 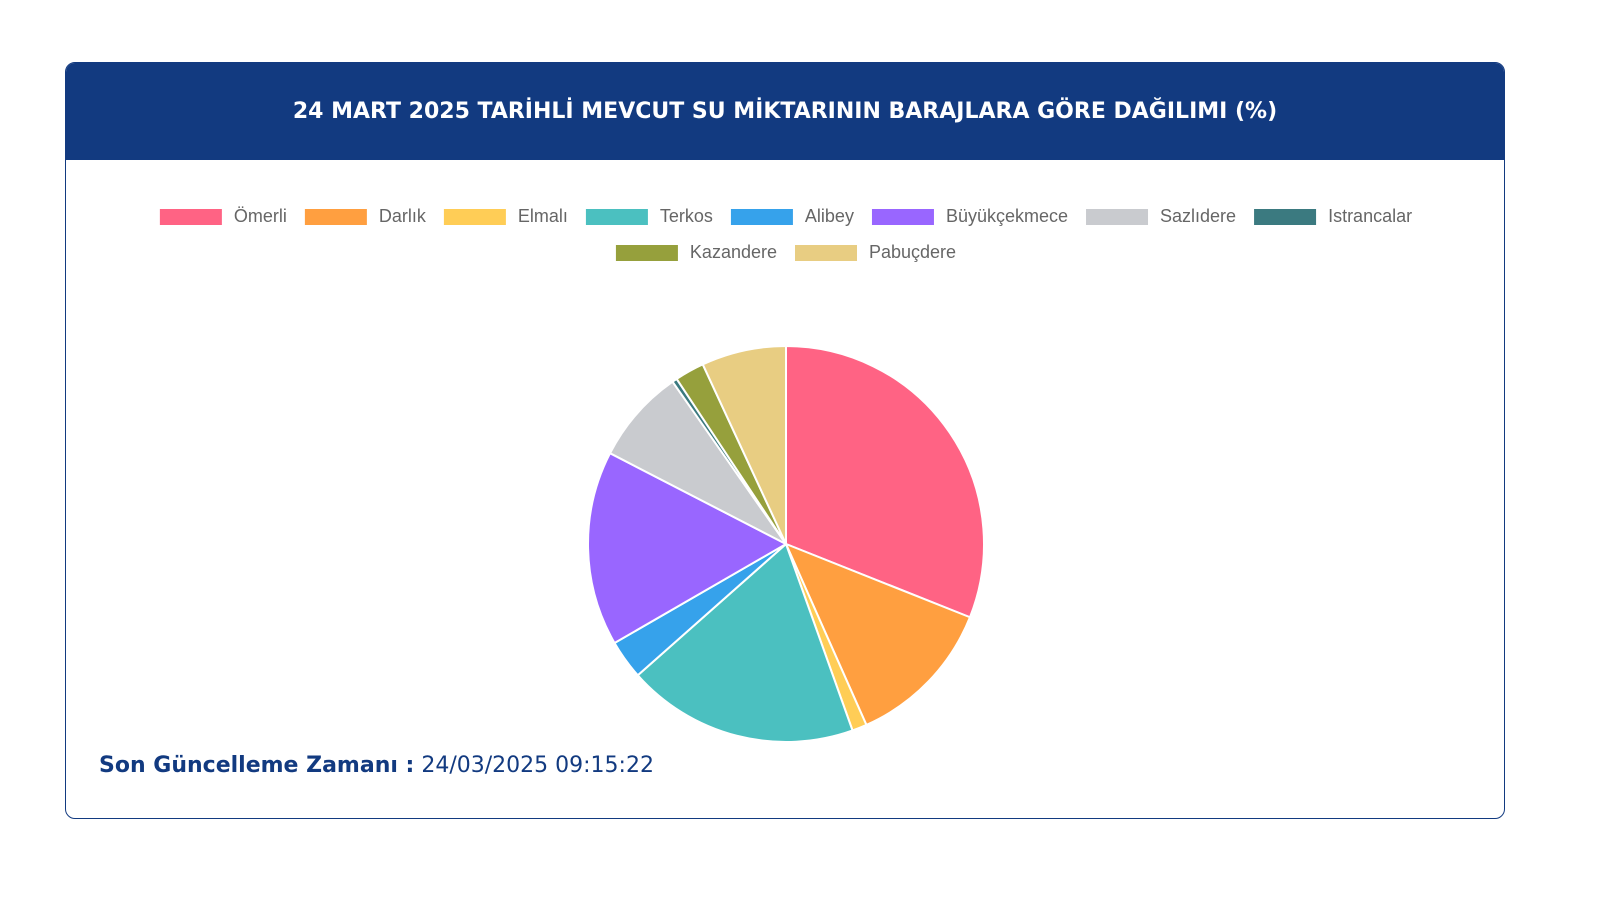 I want to click on legend-label: Istrancalar, so click(x=1370, y=216).